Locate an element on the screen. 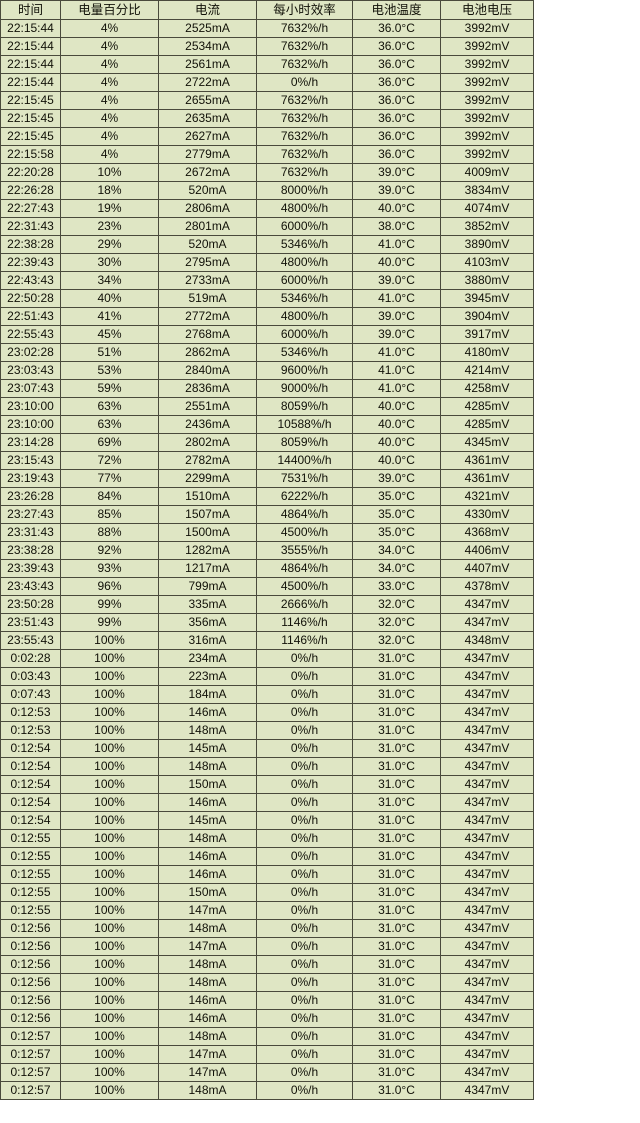 This screenshot has width=640, height=1123. table-row: 0:12:55 100% 147mA 0%/h 31.0°C 4347mV is located at coordinates (267, 910).